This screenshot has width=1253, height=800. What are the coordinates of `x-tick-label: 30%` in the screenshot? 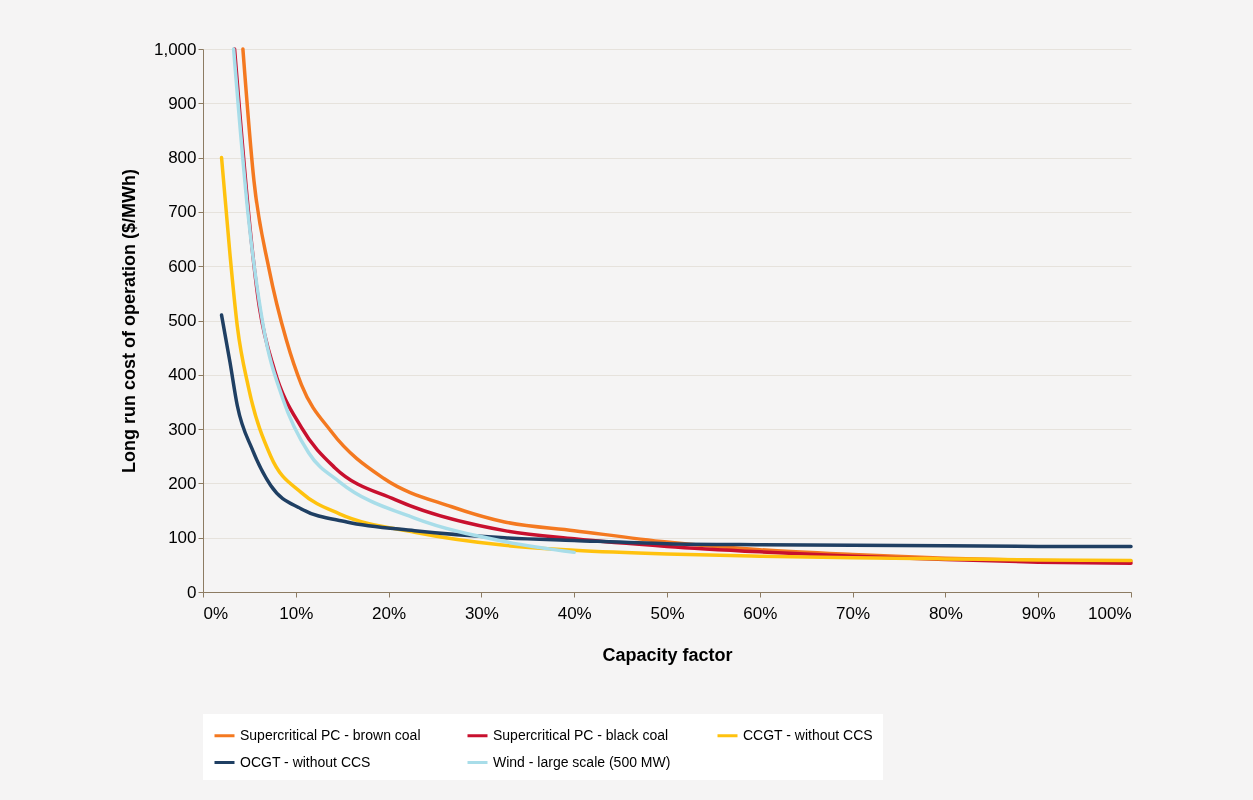 It's located at (481, 613).